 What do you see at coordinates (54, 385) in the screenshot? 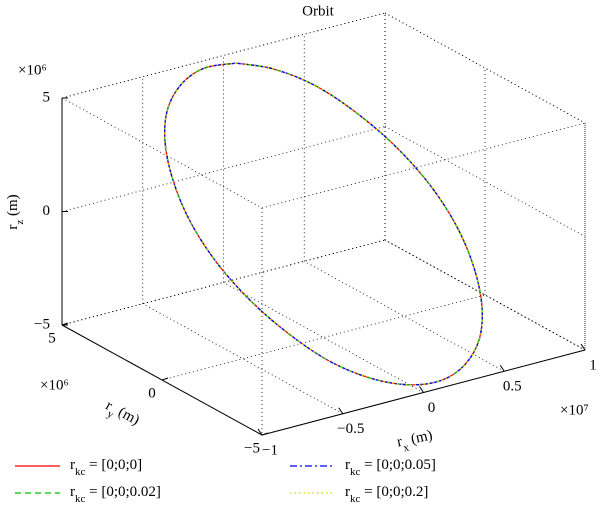
I see `y-multiplier: ×10⁶` at bounding box center [54, 385].